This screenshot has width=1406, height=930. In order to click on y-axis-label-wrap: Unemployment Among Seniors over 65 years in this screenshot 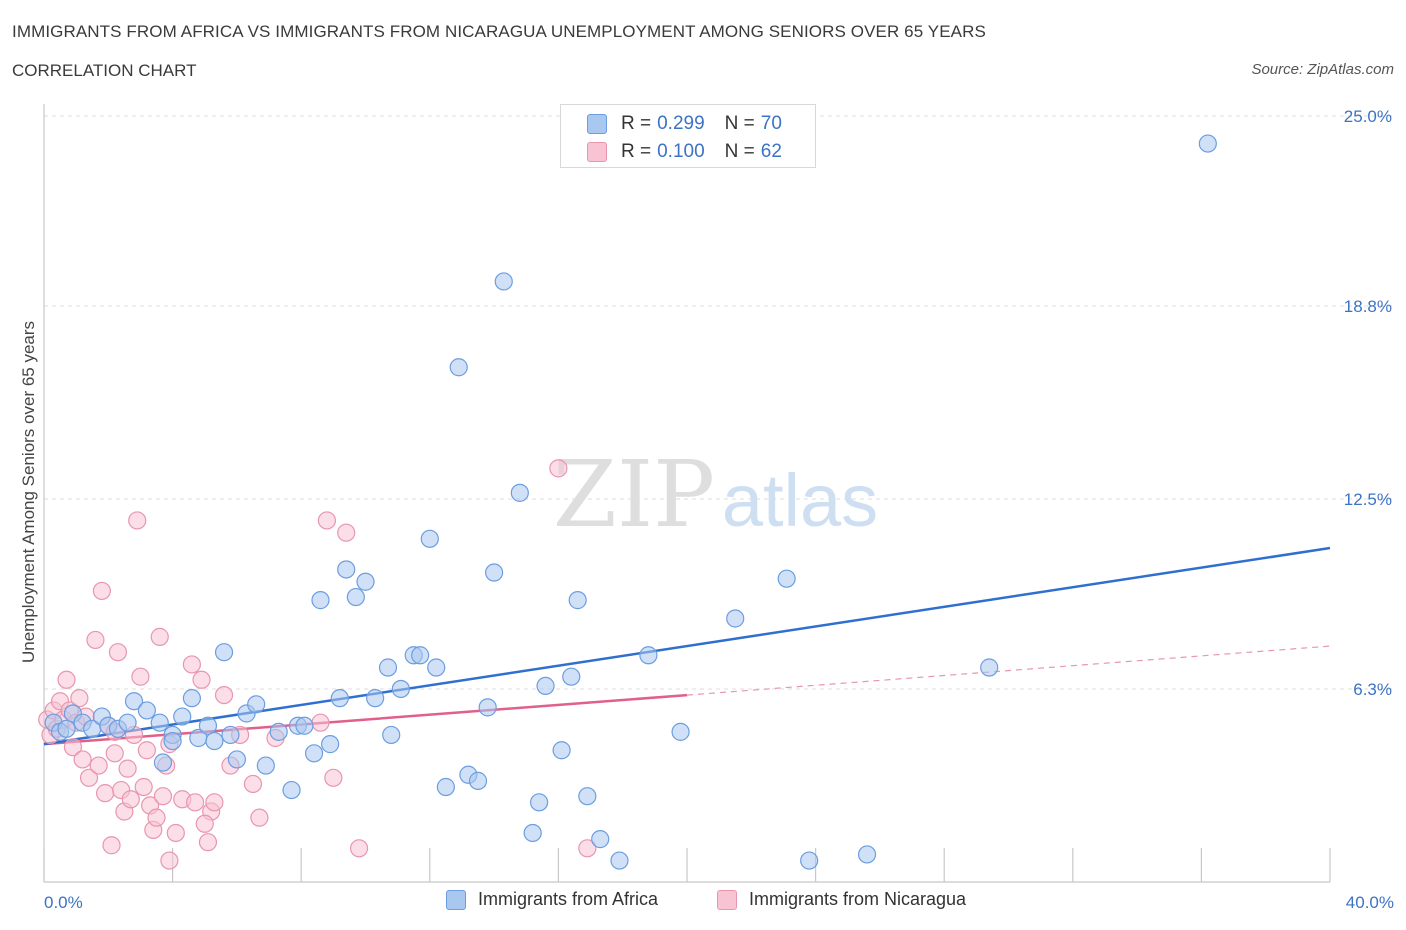, I will do `click(29, 465)`.